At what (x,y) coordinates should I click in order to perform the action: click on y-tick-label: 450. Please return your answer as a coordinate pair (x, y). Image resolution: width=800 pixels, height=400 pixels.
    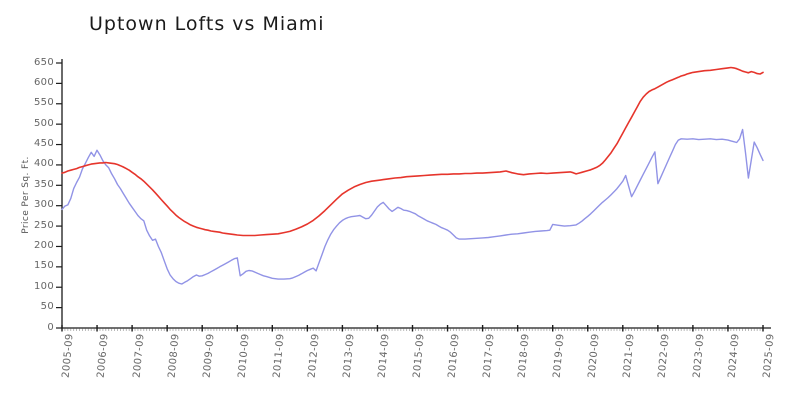
    Looking at the image, I should click on (44, 144).